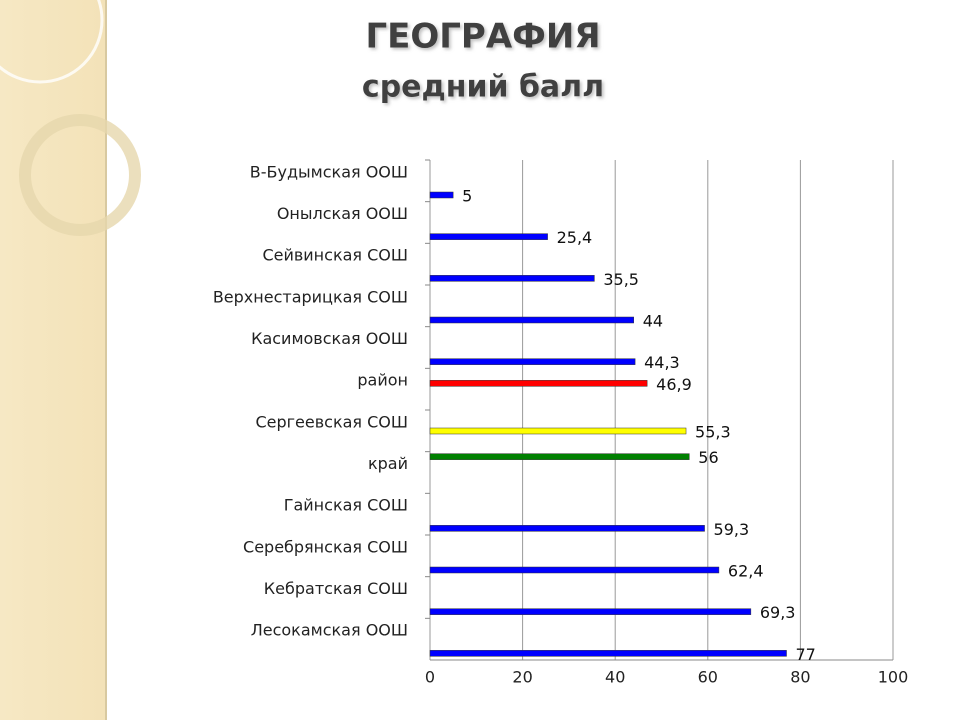 This screenshot has width=960, height=720. Describe the element at coordinates (575, 237) in the screenshot. I see `data-label: 25,4` at that location.